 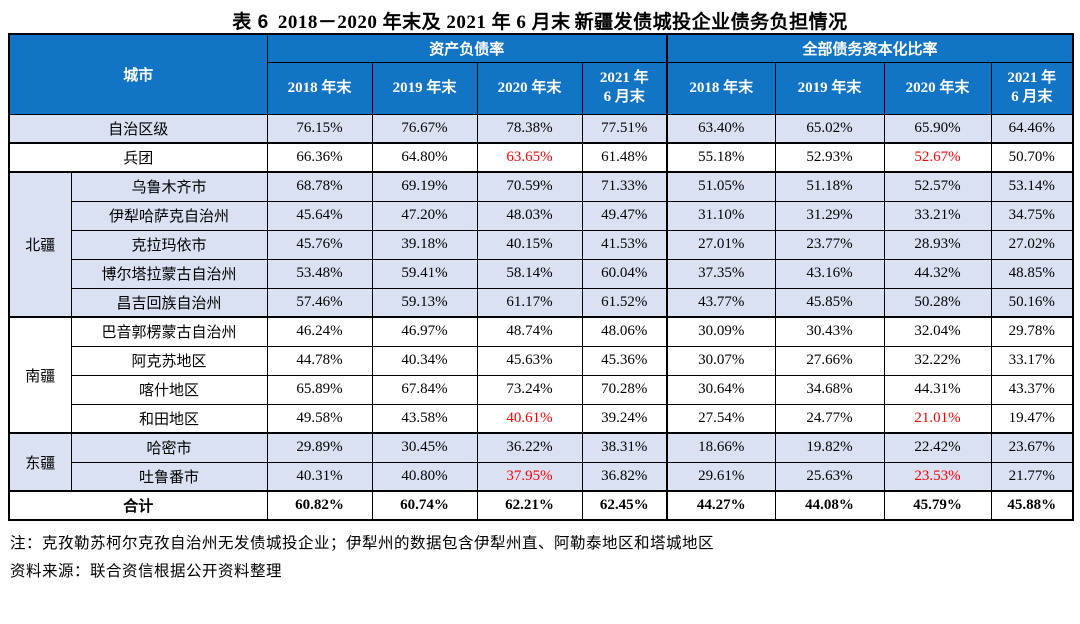 I want to click on value-cell: 62.45%, so click(x=624, y=505).